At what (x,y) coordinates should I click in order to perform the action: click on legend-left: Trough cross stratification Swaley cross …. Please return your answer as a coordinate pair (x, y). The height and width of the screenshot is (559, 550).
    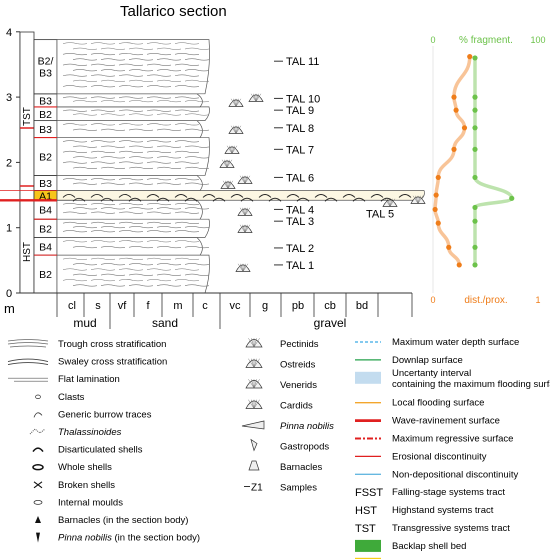
    Looking at the image, I should click on (103, 441).